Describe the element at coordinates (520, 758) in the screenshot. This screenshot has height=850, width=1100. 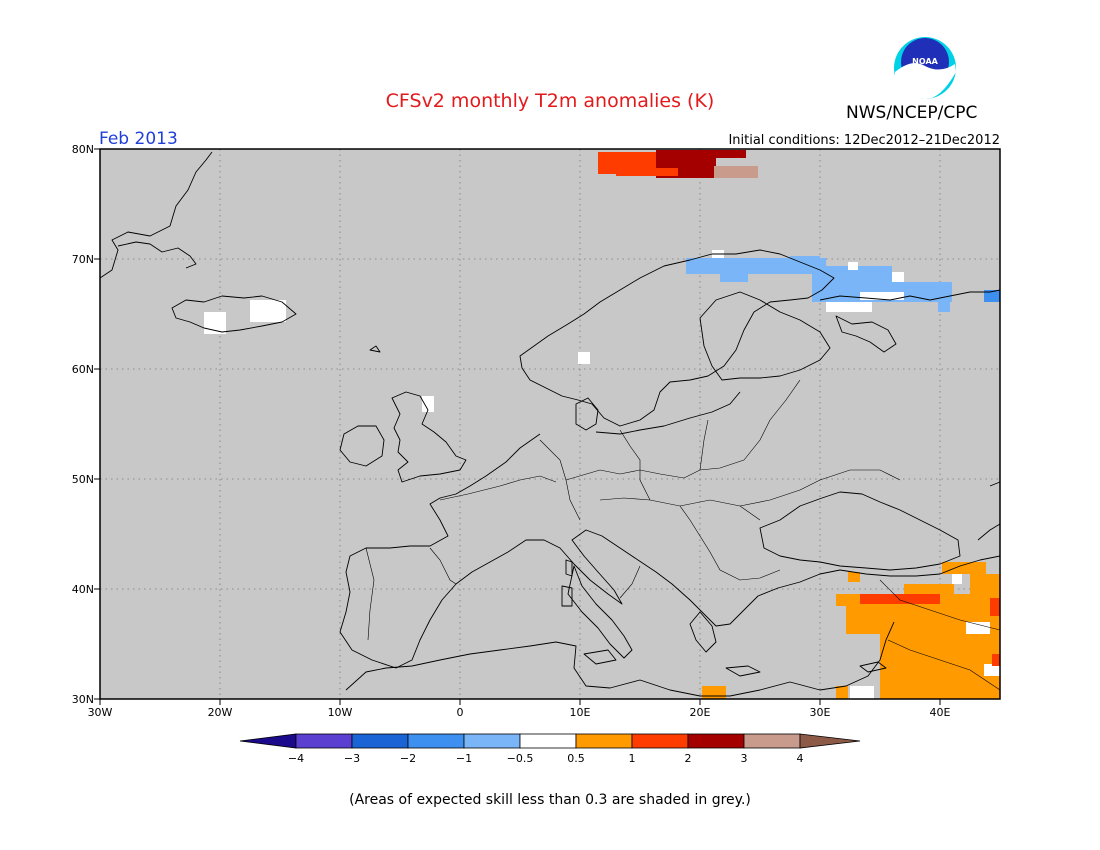
I see `colorbar-label-minus05: −0.5` at that location.